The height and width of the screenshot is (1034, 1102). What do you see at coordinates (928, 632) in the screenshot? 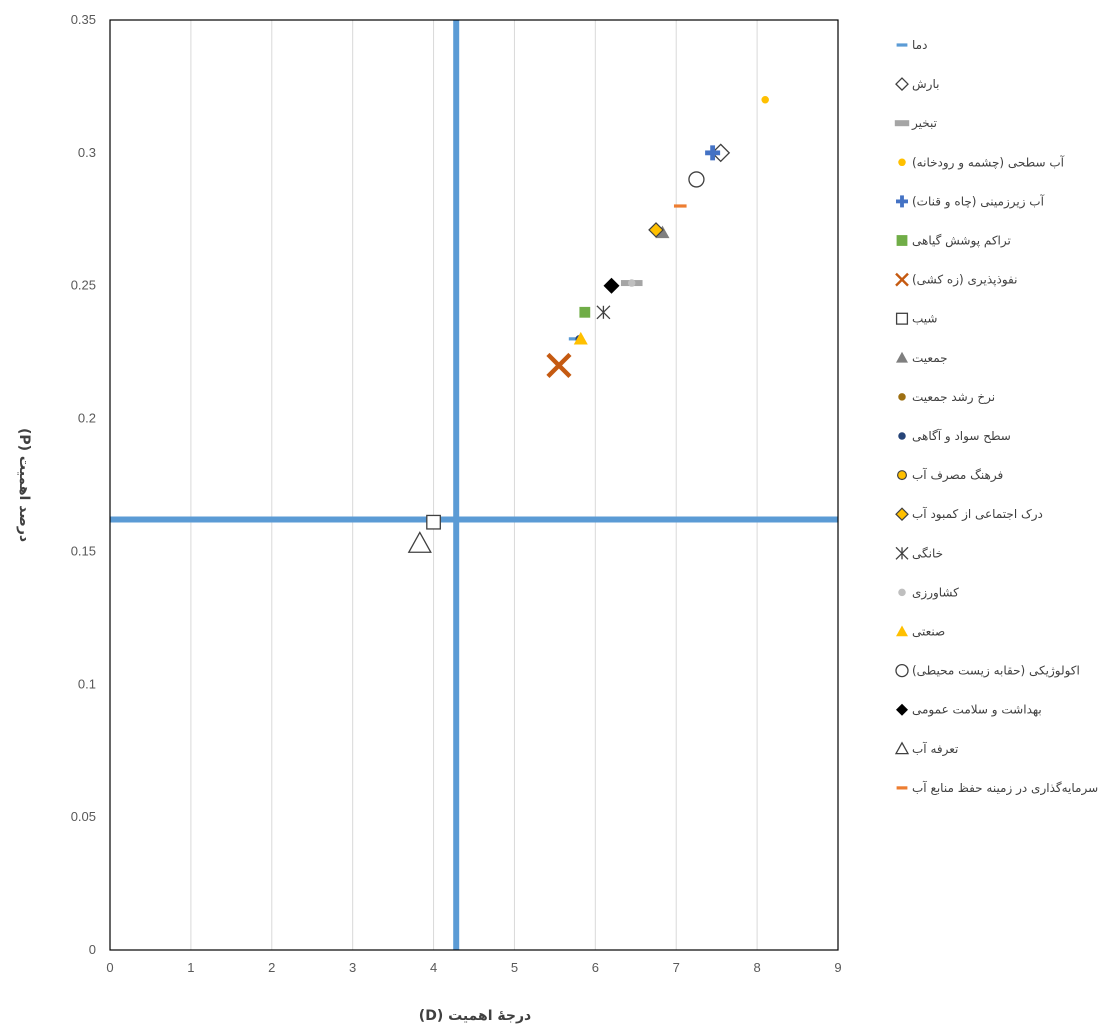
I see `legend-label: صنعتی` at bounding box center [928, 632].